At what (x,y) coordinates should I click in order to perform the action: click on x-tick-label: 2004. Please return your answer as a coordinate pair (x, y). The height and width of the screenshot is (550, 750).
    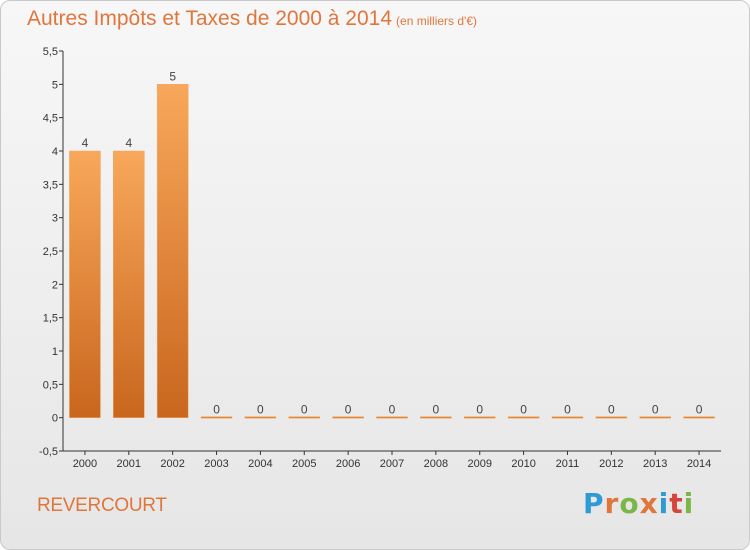
    Looking at the image, I should click on (260, 464).